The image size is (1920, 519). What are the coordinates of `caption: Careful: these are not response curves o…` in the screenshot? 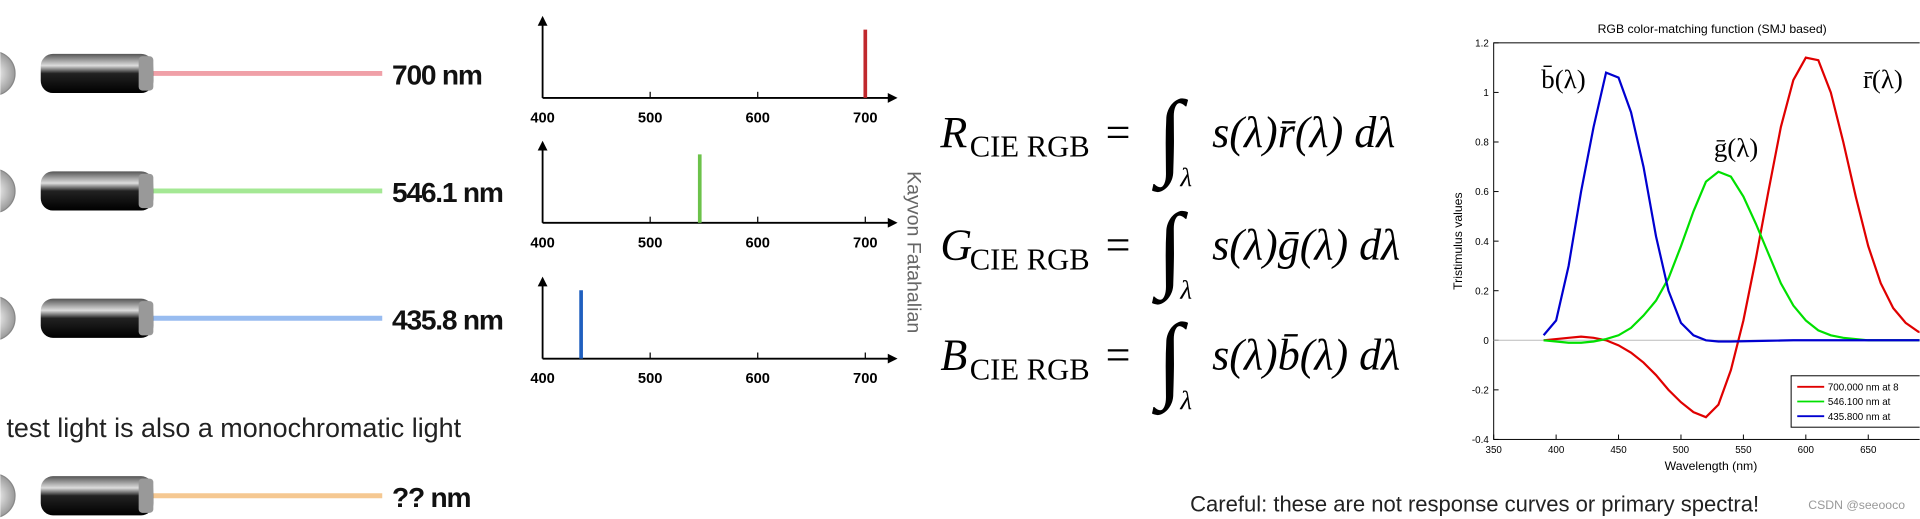 It's located at (1474, 504).